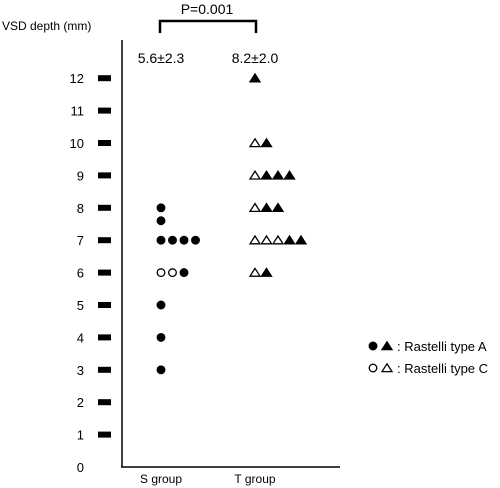  I want to click on y-tick-label: 10, so click(77, 143).